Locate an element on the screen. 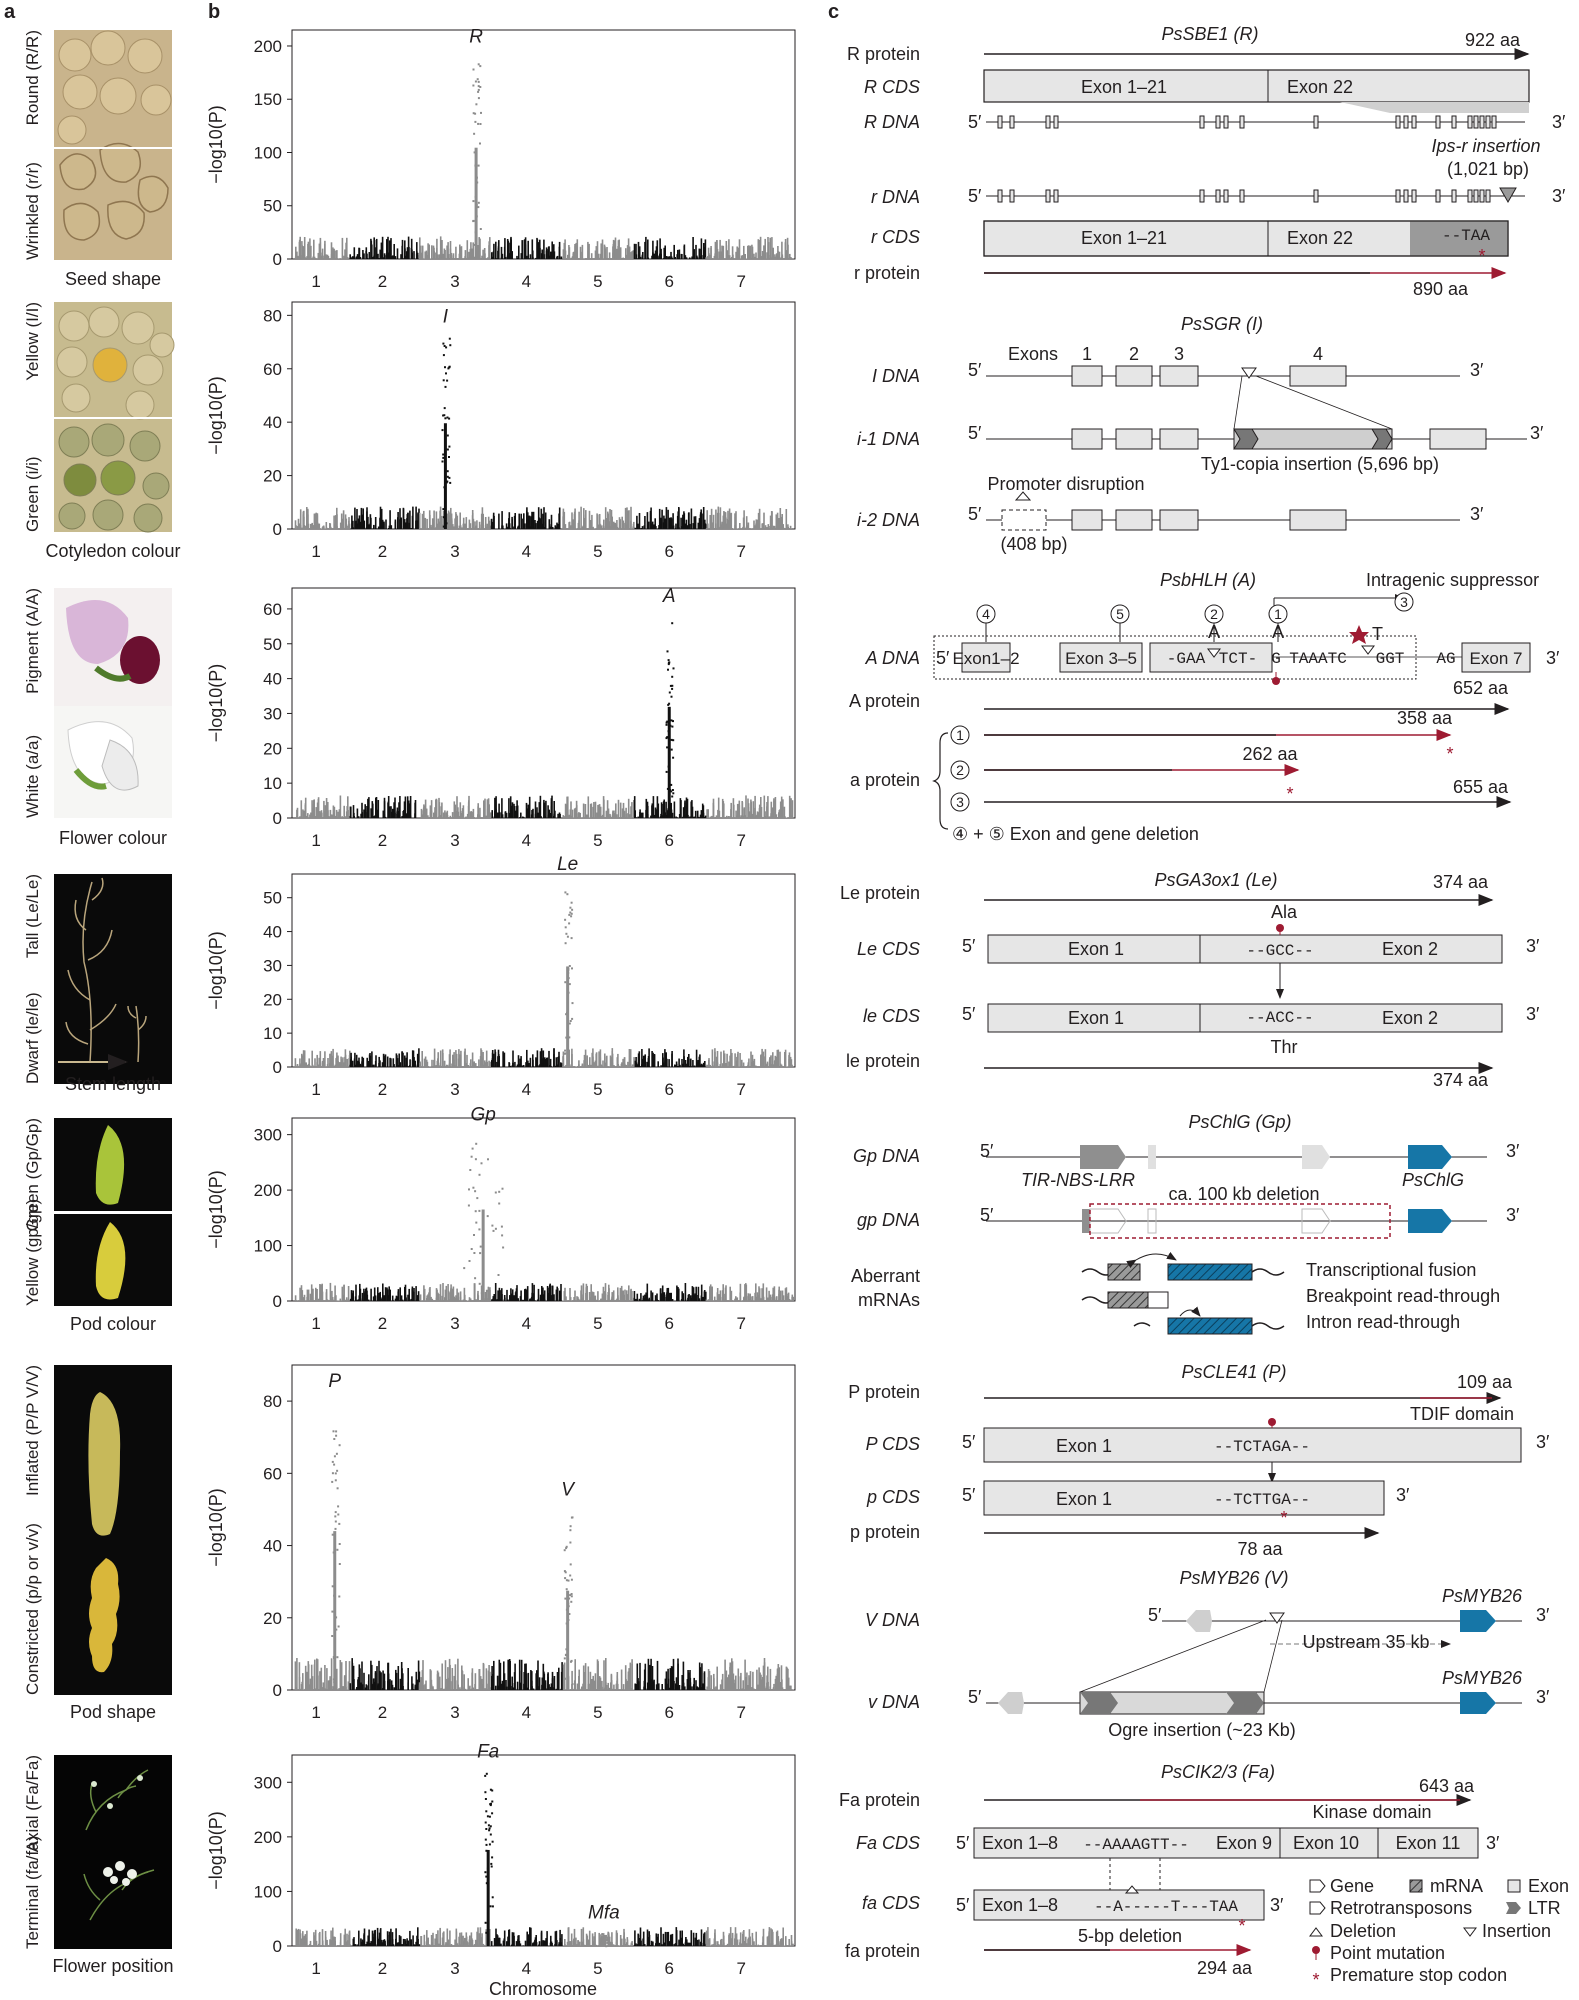  x-tick-label: 2 is located at coordinates (382, 1323).